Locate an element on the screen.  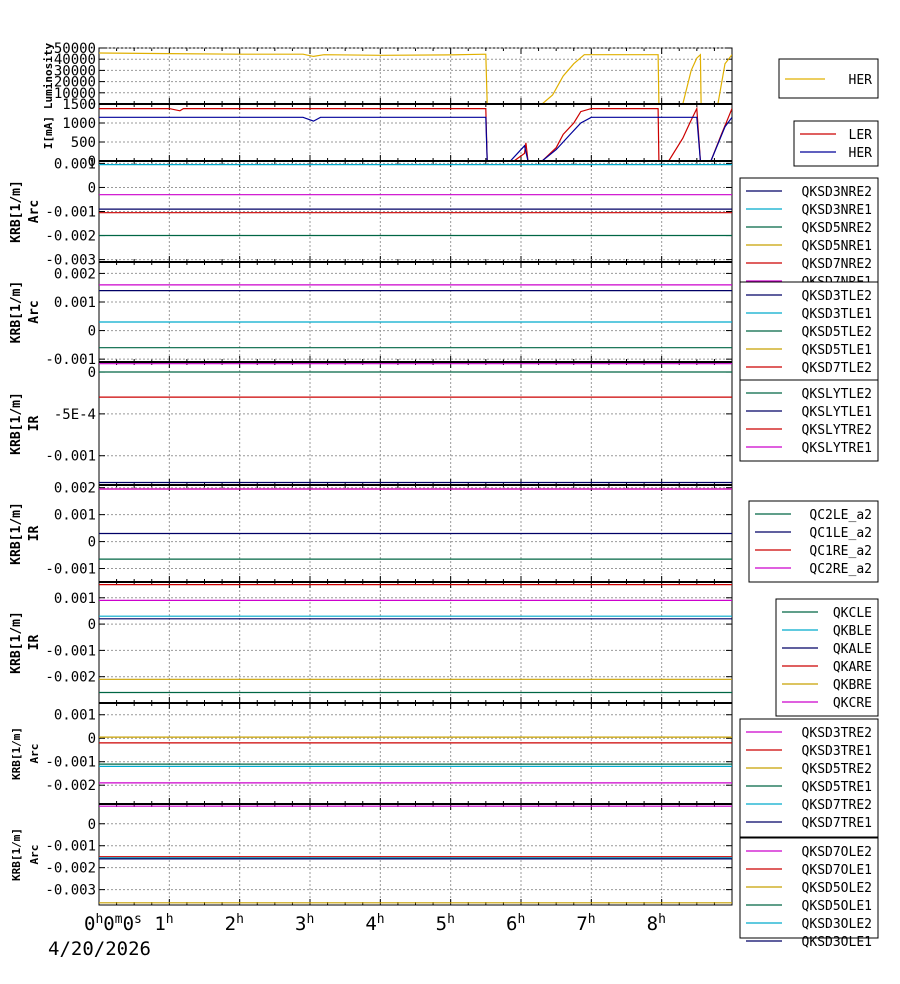
legend-label: QKSD5TLE1 is located at coordinates (837, 350).